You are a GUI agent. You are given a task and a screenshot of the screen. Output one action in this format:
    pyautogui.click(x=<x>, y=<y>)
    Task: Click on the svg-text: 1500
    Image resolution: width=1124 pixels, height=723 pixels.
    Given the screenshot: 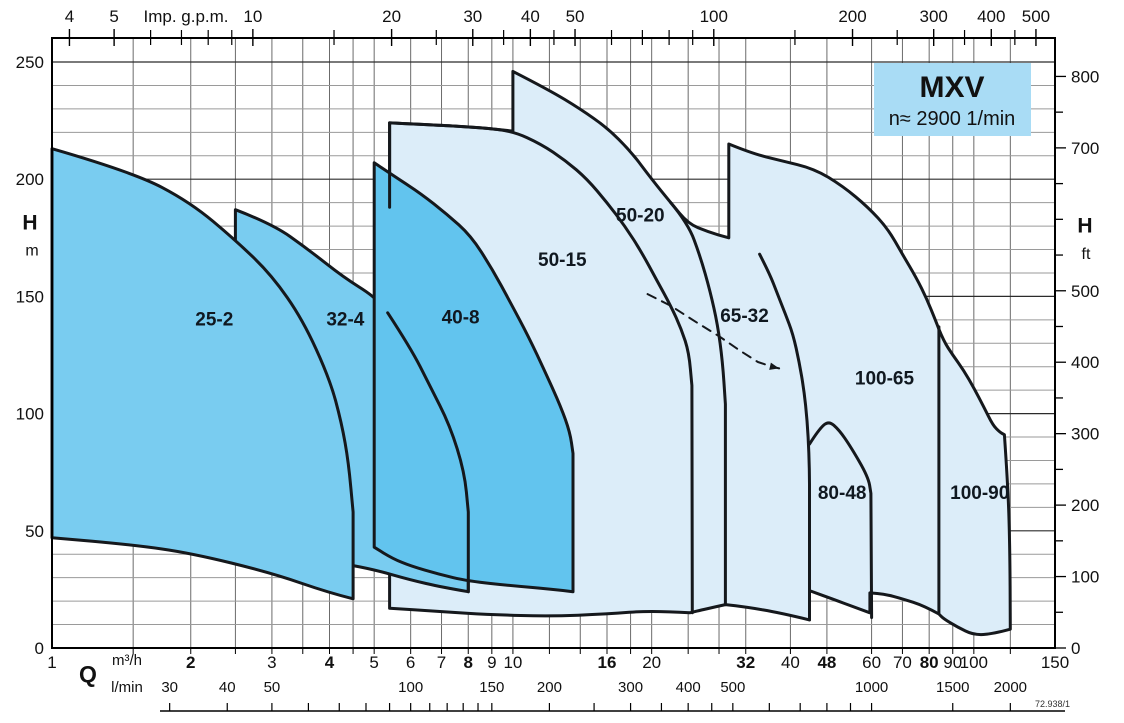 What is the action you would take?
    pyautogui.click(x=952, y=687)
    